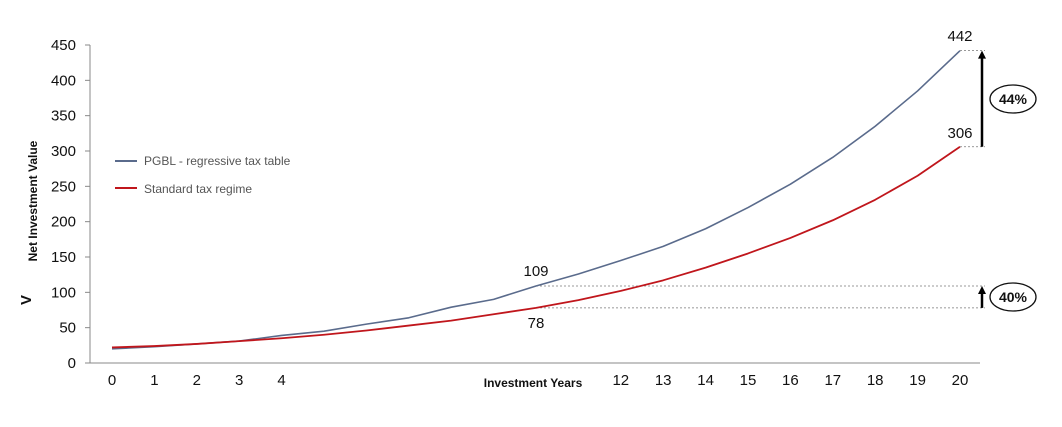 The image size is (1062, 427). Describe the element at coordinates (112, 380) in the screenshot. I see `x-tick-label: 0` at that location.